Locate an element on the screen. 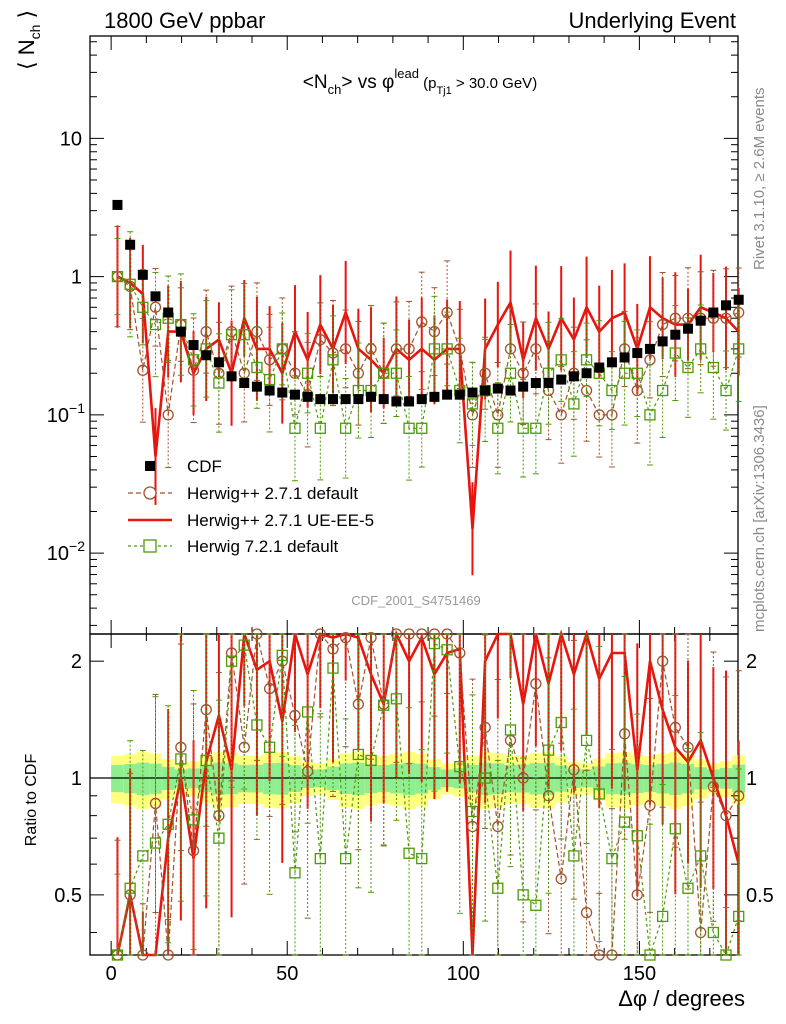  main-title: <Nch> vs φlead (pTj1 > 30.0 GeV) is located at coordinates (420, 81).